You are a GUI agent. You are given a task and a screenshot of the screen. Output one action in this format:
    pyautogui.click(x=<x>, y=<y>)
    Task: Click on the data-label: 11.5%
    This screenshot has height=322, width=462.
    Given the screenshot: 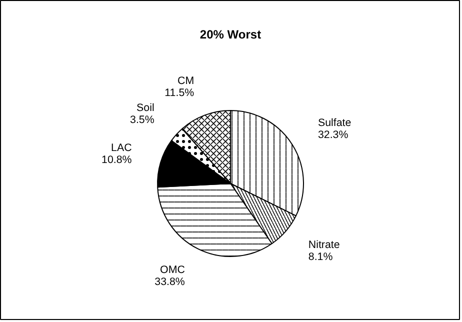 What is the action you would take?
    pyautogui.click(x=179, y=93)
    